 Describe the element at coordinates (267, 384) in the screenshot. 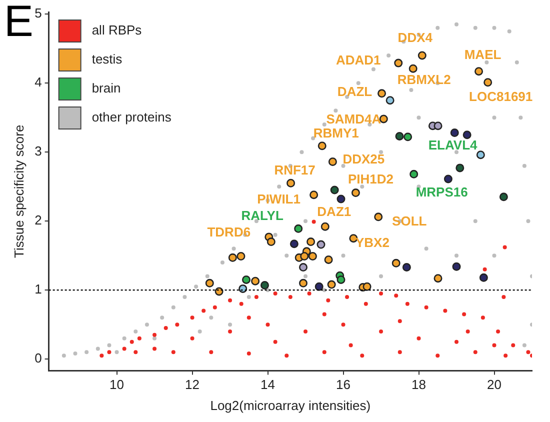

I see `x-tick-label: 14` at that location.